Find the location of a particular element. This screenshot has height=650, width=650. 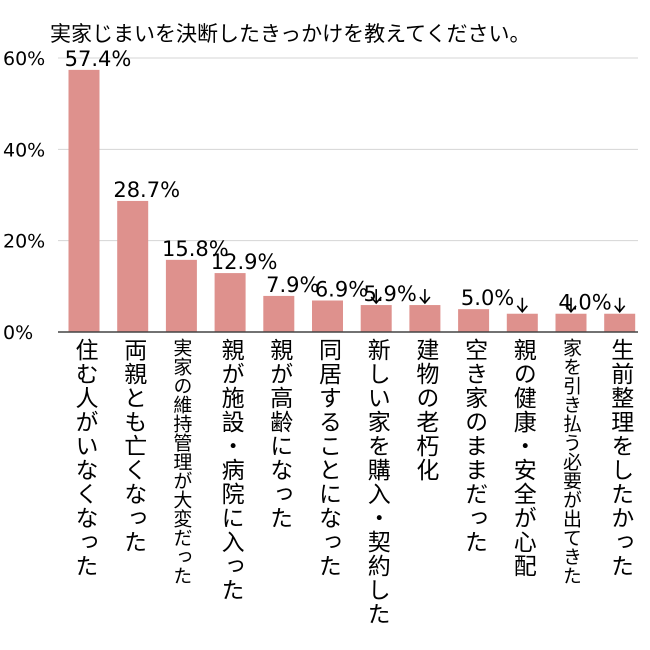

category-label: 家を引き払う必要が出てきた is located at coordinates (571, 461).